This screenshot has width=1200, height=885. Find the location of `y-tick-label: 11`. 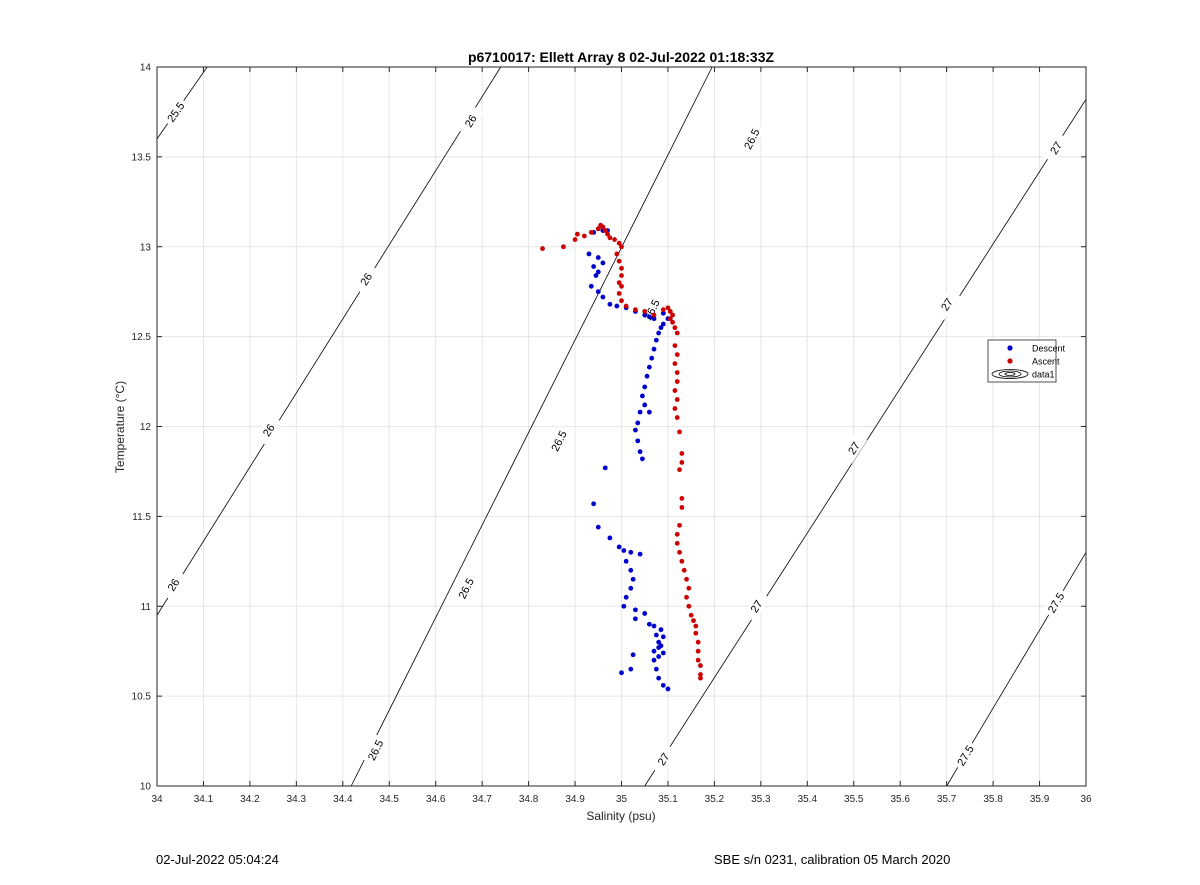

y-tick-label: 11 is located at coordinates (146, 607).